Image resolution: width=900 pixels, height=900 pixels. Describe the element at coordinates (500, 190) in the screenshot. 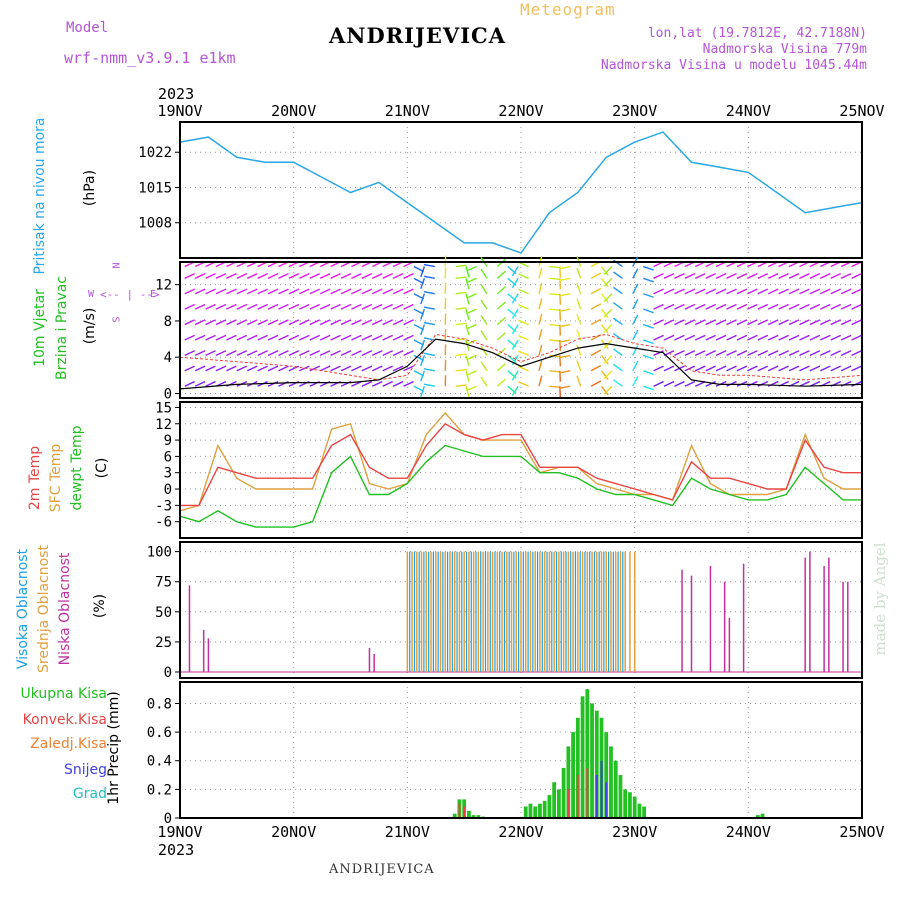

I see `pressure-panel: 1008 1015 1022` at that location.